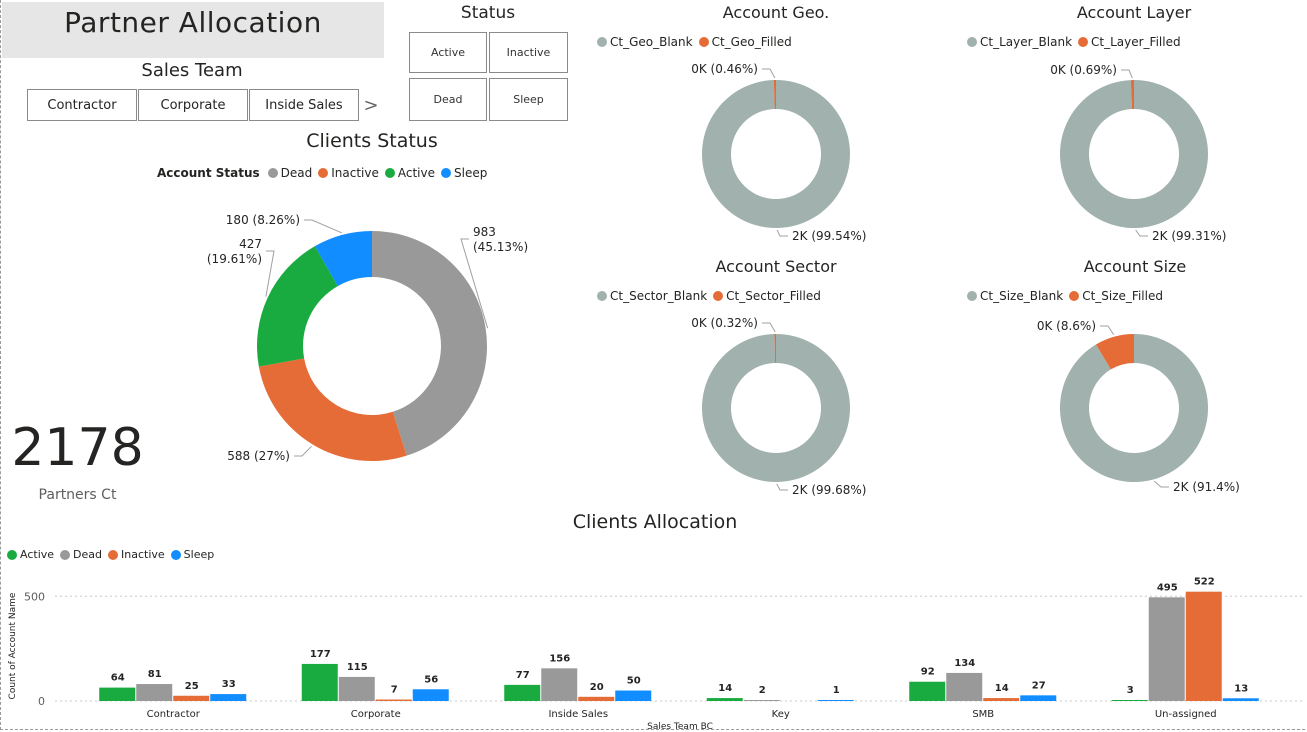  What do you see at coordinates (263, 220) in the screenshot?
I see `slice-label: 180 (8.26%)` at bounding box center [263, 220].